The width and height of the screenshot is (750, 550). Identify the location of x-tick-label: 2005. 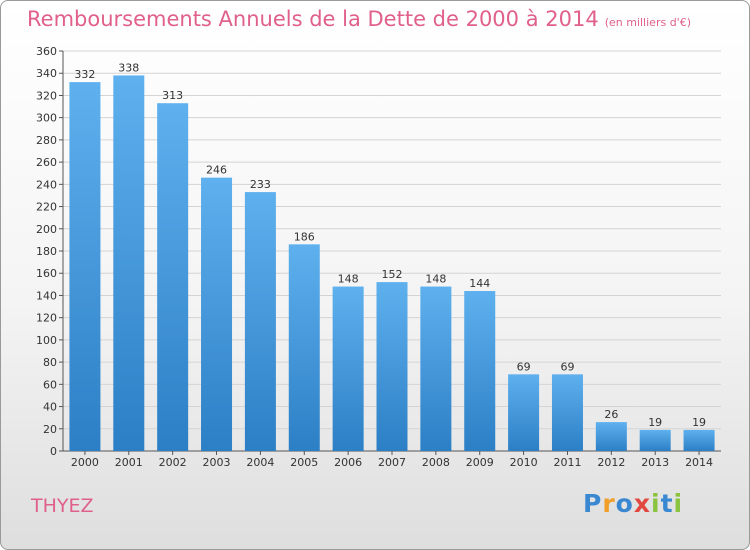
(304, 462).